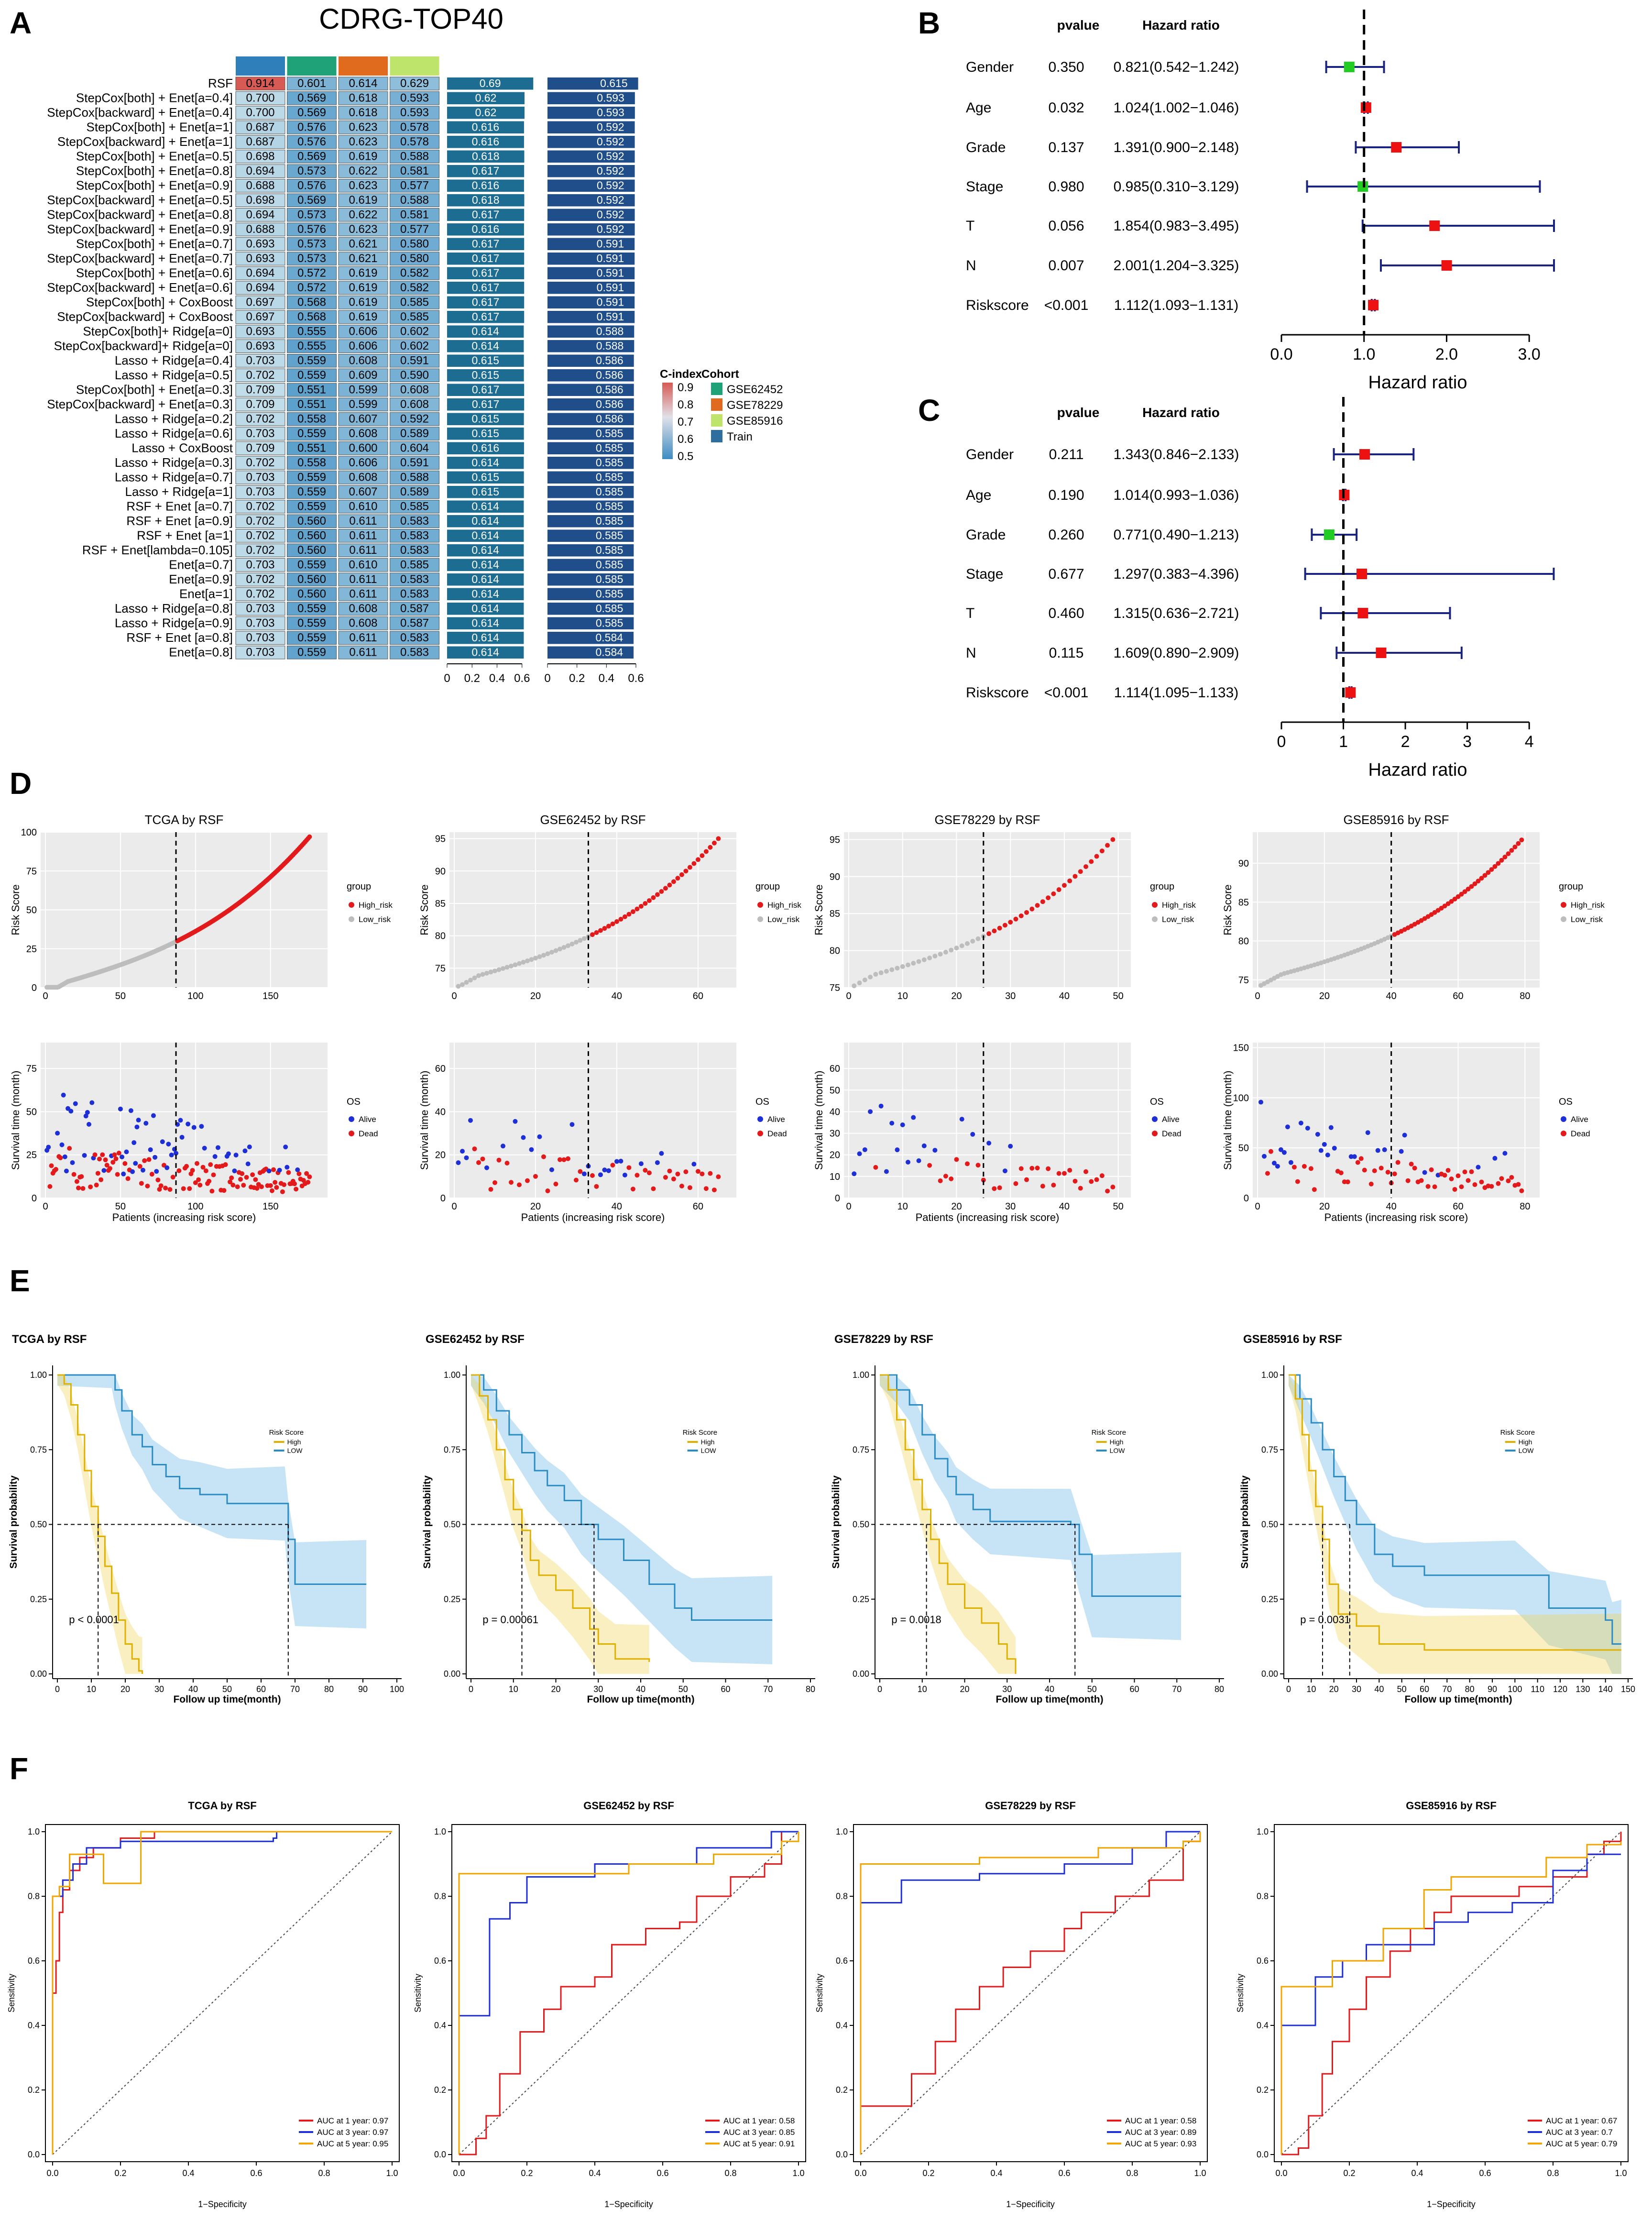 This screenshot has height=2232, width=1652. I want to click on roc-ytick-label: 0.6, so click(440, 1961).